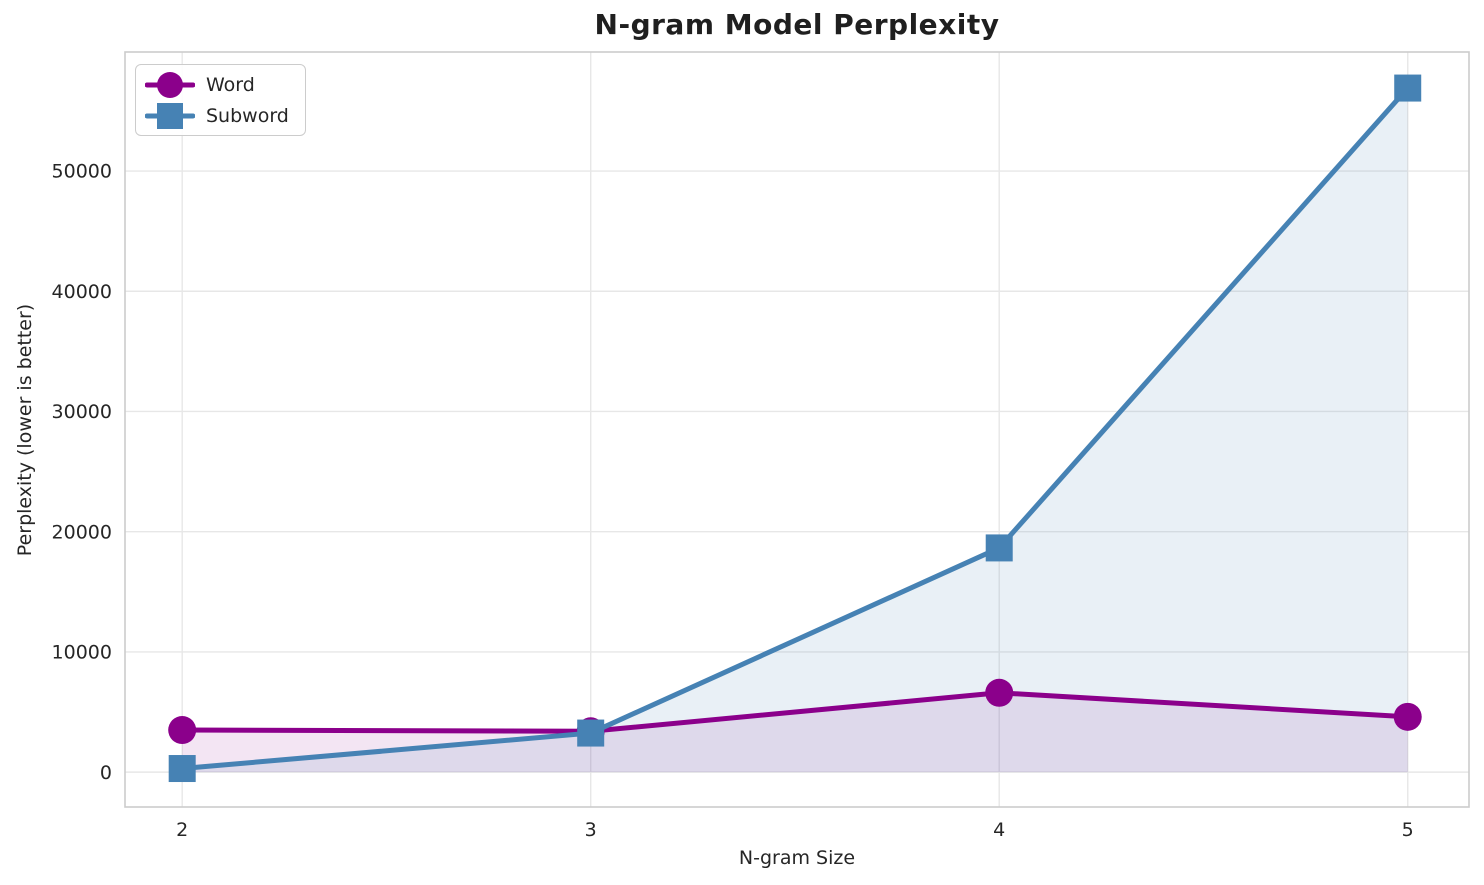 This screenshot has width=1484, height=885. Describe the element at coordinates (247, 115) in the screenshot. I see `legend-label-subword: Subword` at that location.